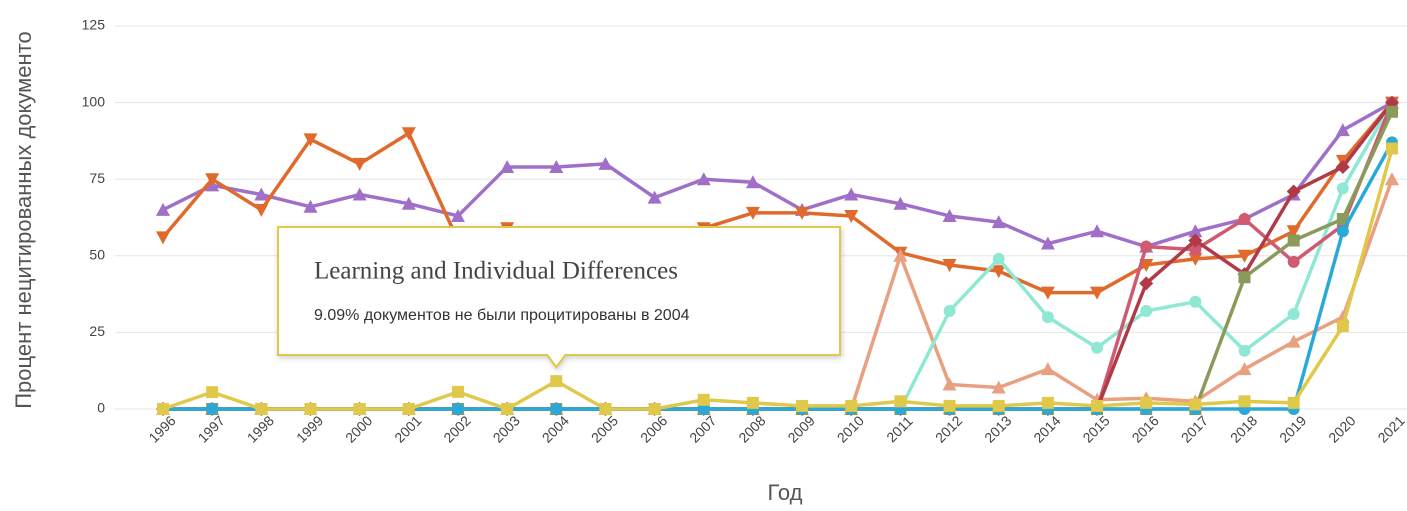  Describe the element at coordinates (506, 428) in the screenshot. I see `x-tick-label: 2003` at that location.